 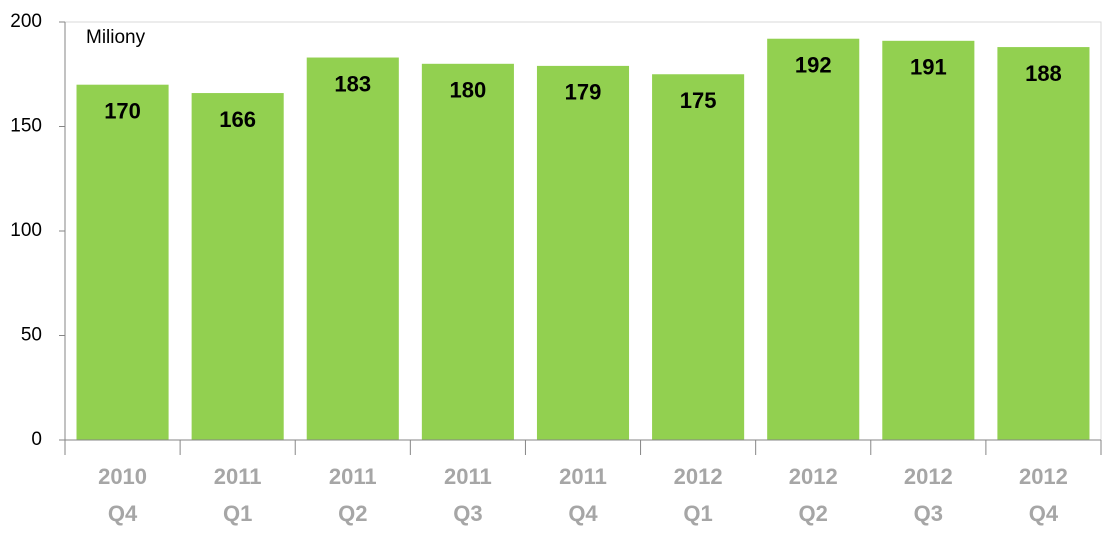 I want to click on value-label: 192, so click(x=813, y=65).